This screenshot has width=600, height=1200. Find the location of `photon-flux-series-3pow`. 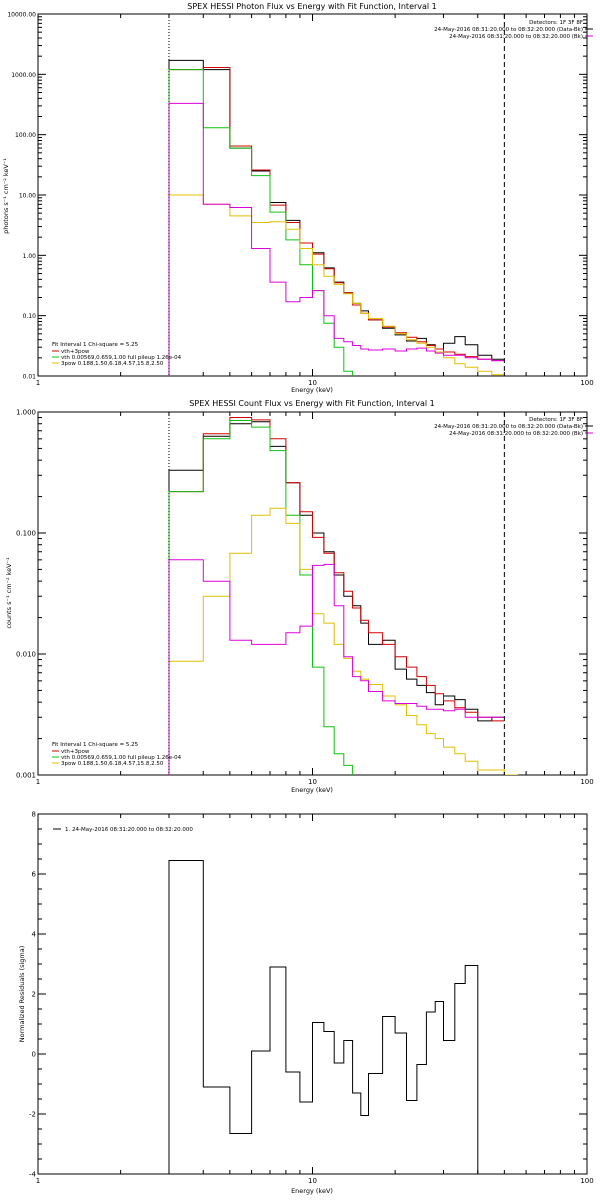

photon-flux-series-3pow is located at coordinates (336, 285).